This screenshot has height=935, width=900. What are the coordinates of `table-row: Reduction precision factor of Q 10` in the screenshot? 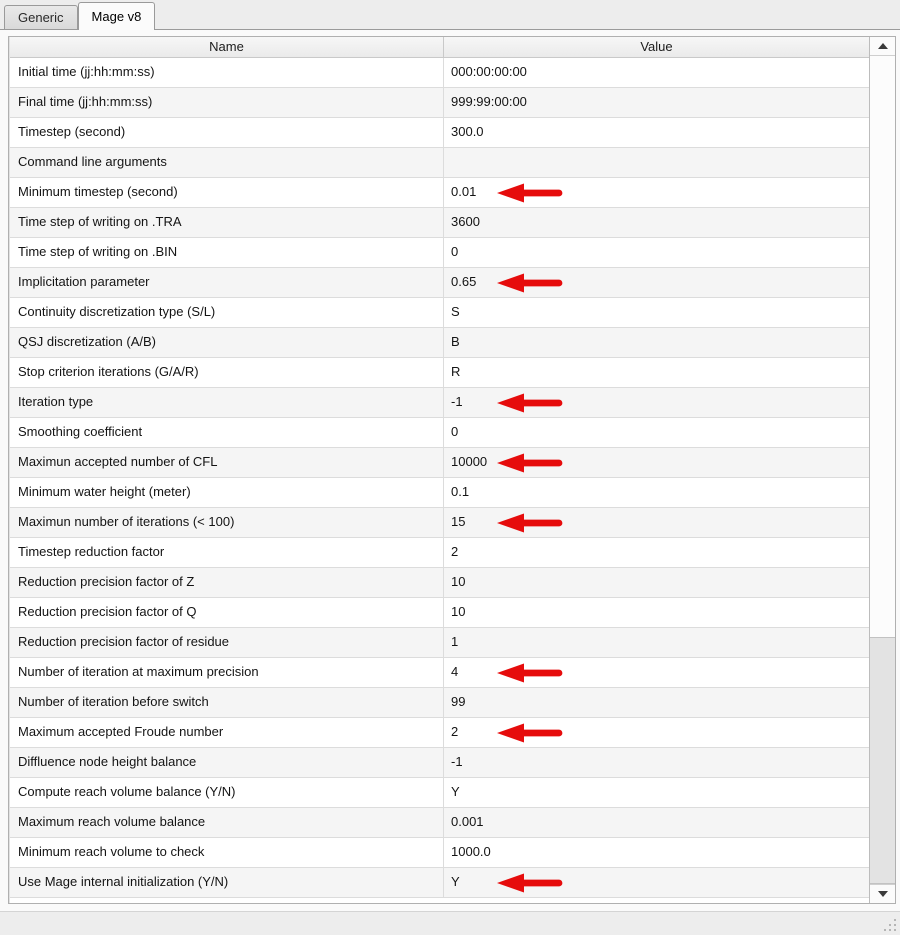 It's located at (439, 613).